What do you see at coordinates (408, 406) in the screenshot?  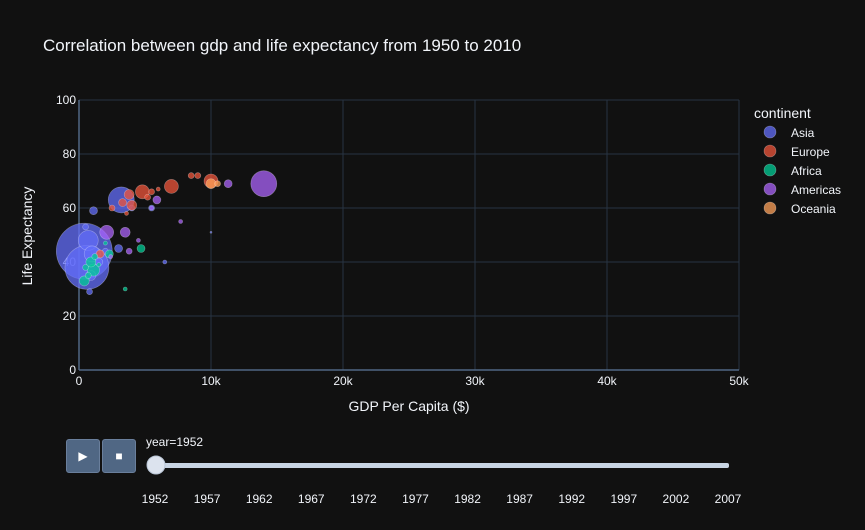 I see `x-axis-title: GDP Per Capita ($)` at bounding box center [408, 406].